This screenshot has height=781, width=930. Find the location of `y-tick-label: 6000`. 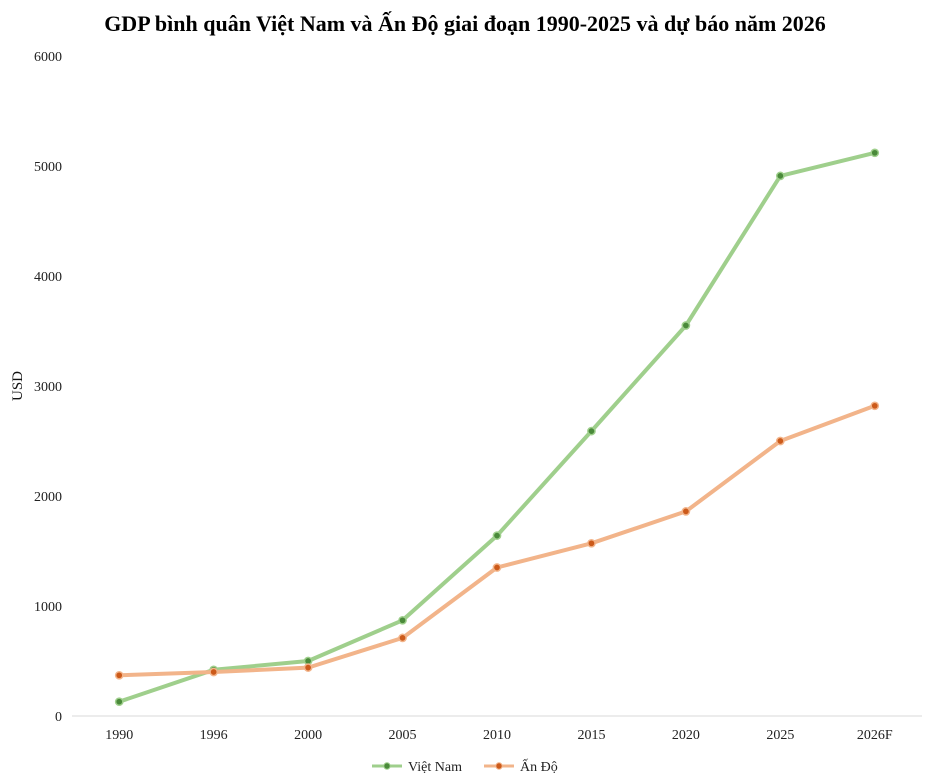

y-tick-label: 6000 is located at coordinates (48, 57).